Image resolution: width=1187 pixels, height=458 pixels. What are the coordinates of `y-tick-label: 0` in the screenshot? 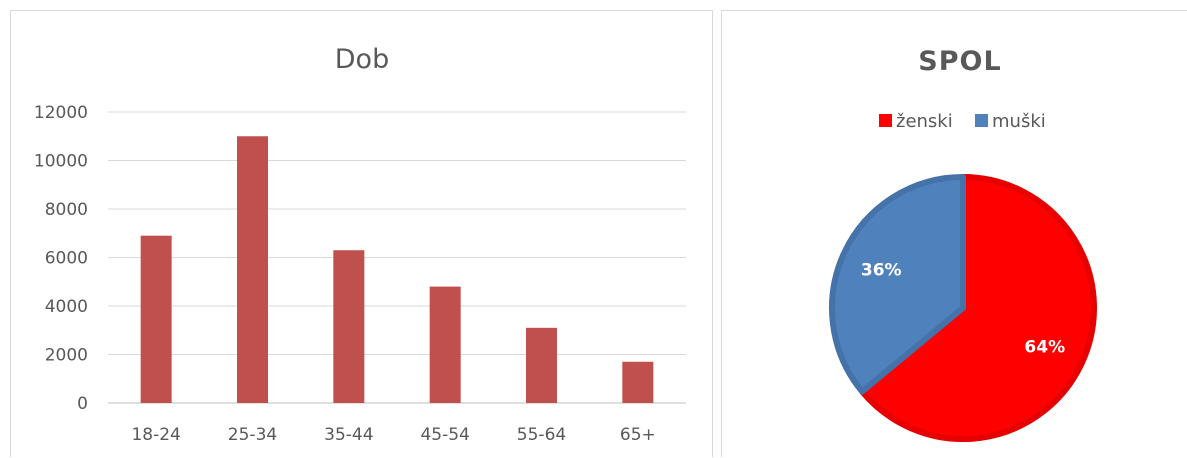 It's located at (82, 404).